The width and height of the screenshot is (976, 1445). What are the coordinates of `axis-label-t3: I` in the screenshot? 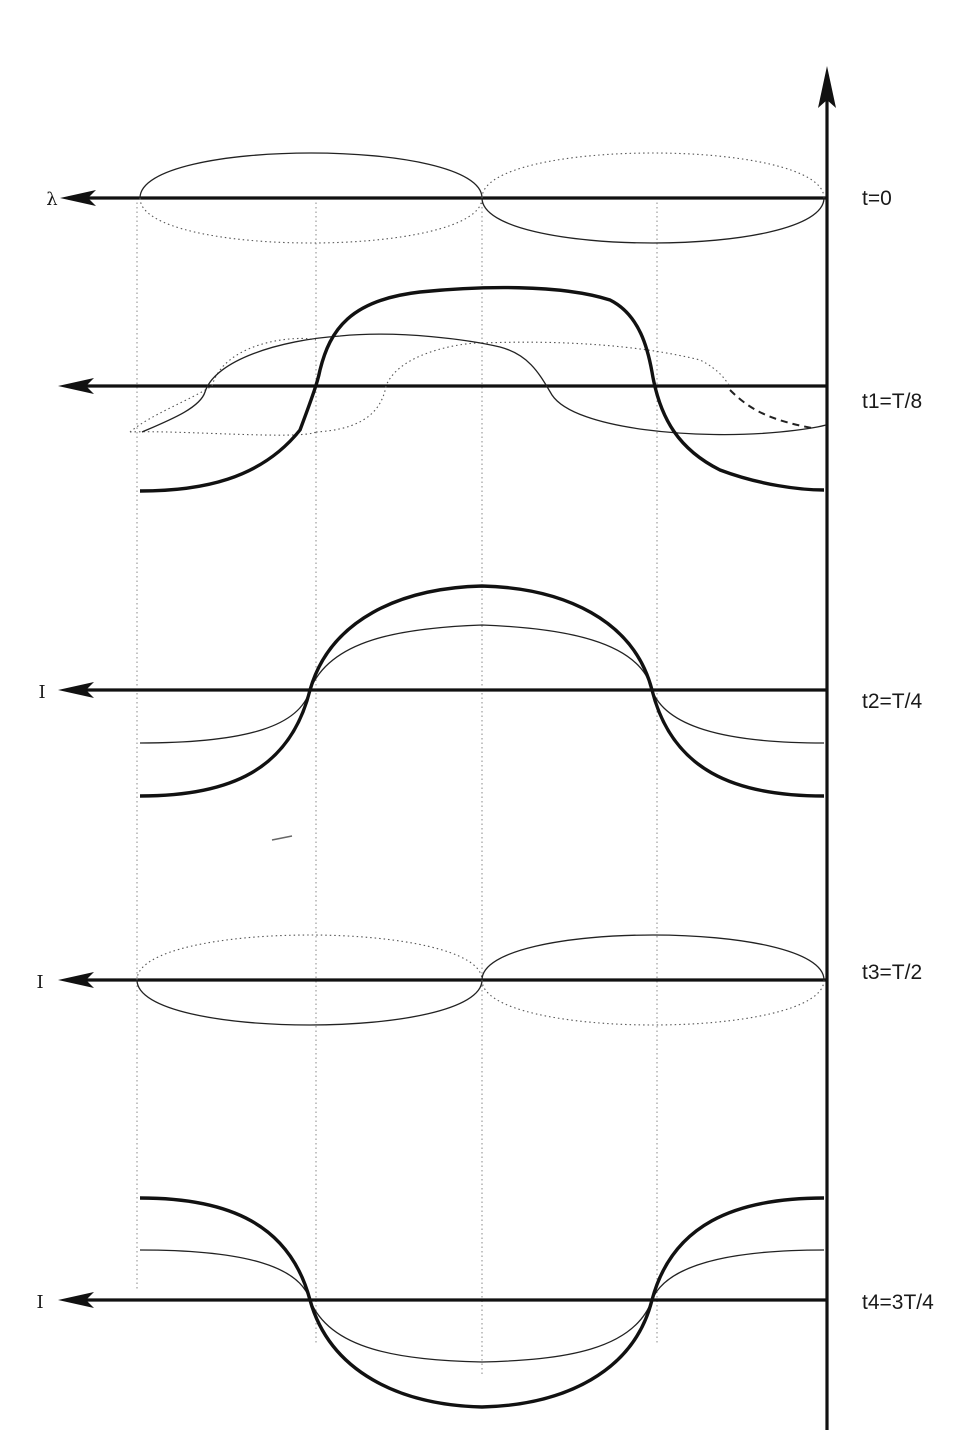 It's located at (39, 982).